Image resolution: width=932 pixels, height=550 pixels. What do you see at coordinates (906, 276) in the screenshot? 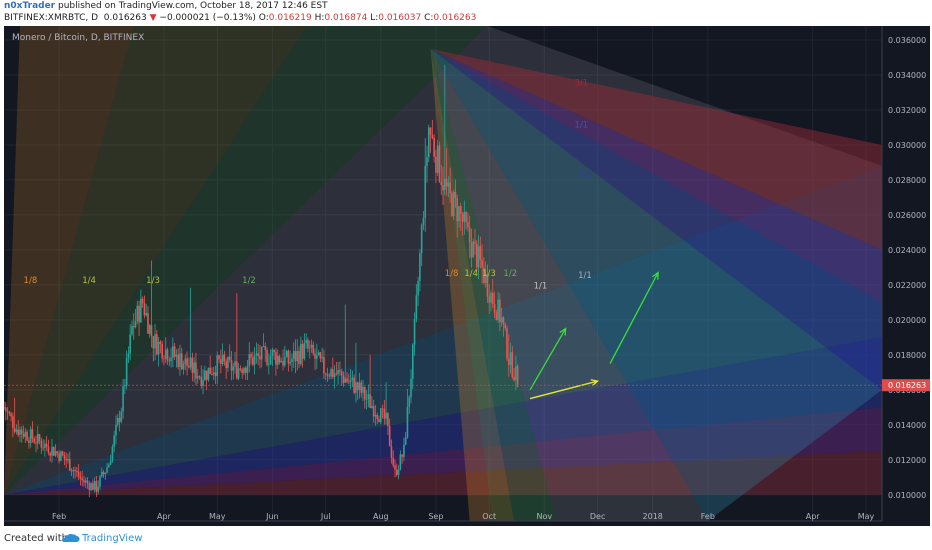
I see `price-scale-bg` at bounding box center [906, 276].